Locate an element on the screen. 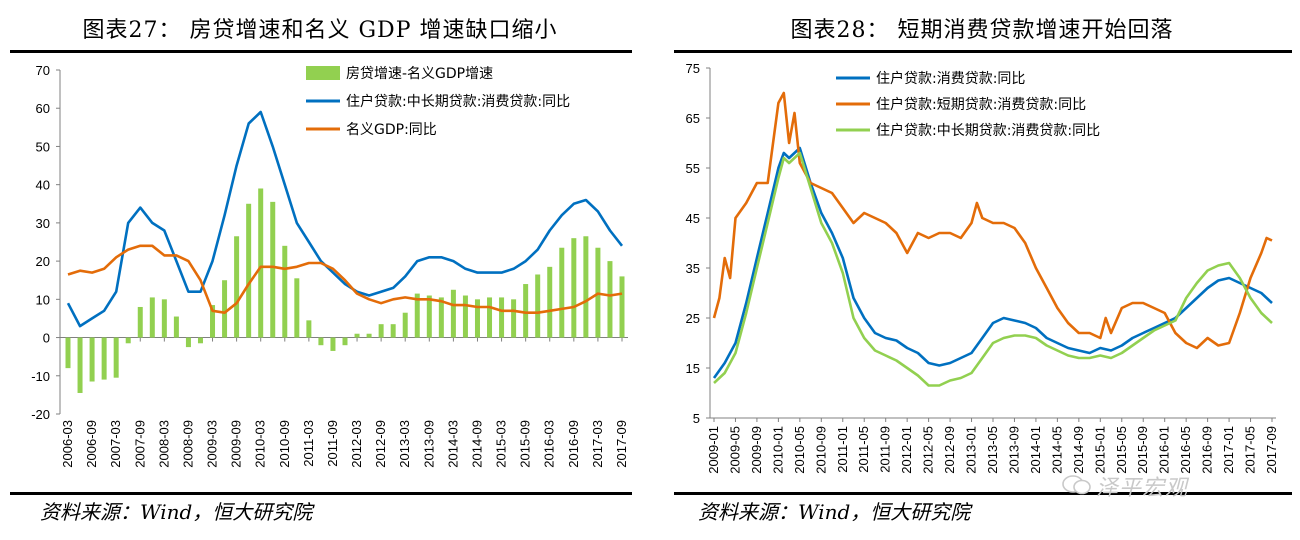 Image resolution: width=1300 pixels, height=540 pixels. x-tick-label: 2009-09 is located at coordinates (756, 450).